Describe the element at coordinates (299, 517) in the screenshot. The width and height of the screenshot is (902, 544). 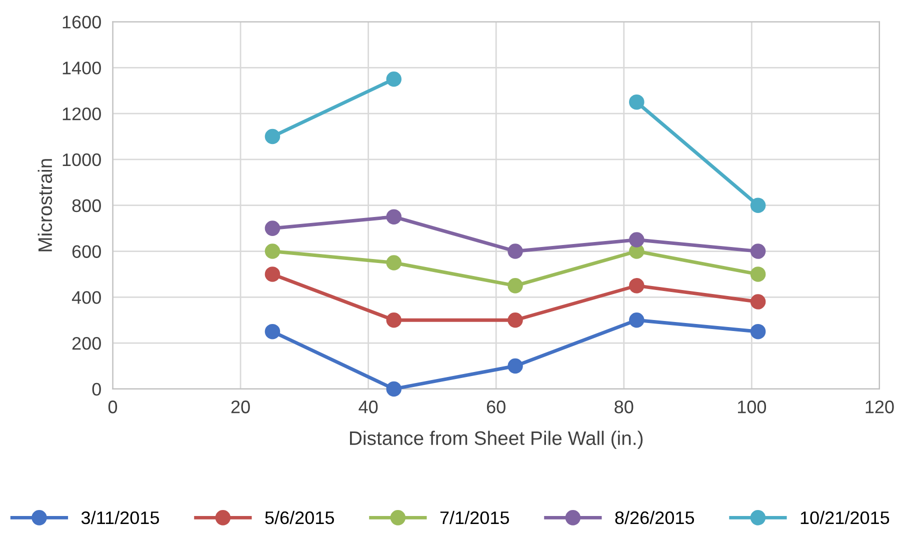
I see `legend-label: 5/6/2015` at that location.